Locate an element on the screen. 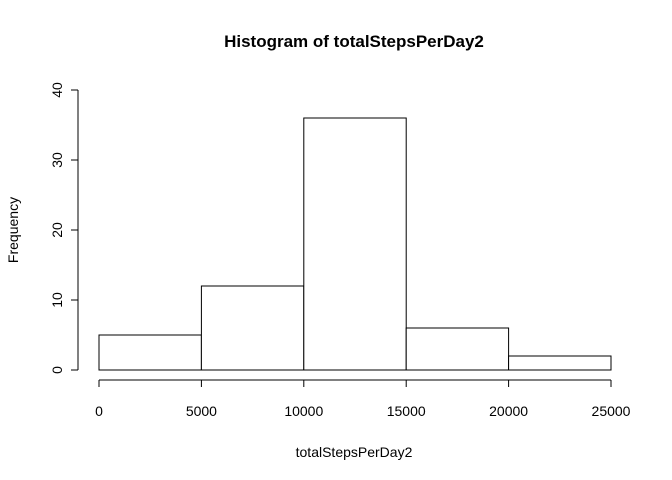 The height and width of the screenshot is (480, 672). x-tick-label-2: 10000 is located at coordinates (303, 411).